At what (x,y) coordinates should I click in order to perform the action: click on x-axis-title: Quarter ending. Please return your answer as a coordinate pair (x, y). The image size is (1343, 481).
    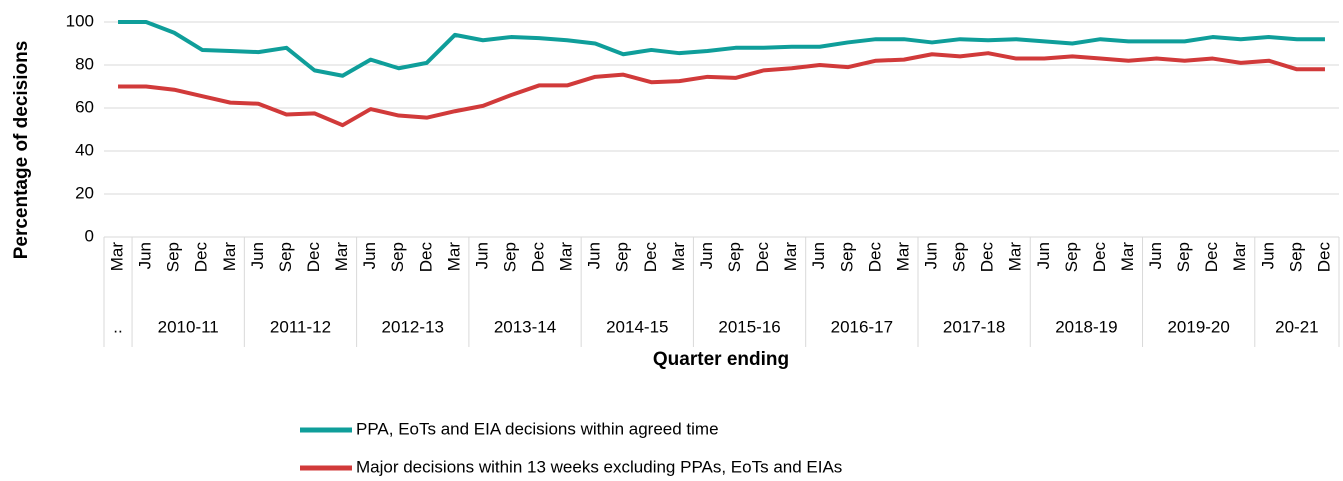
    Looking at the image, I should click on (721, 359).